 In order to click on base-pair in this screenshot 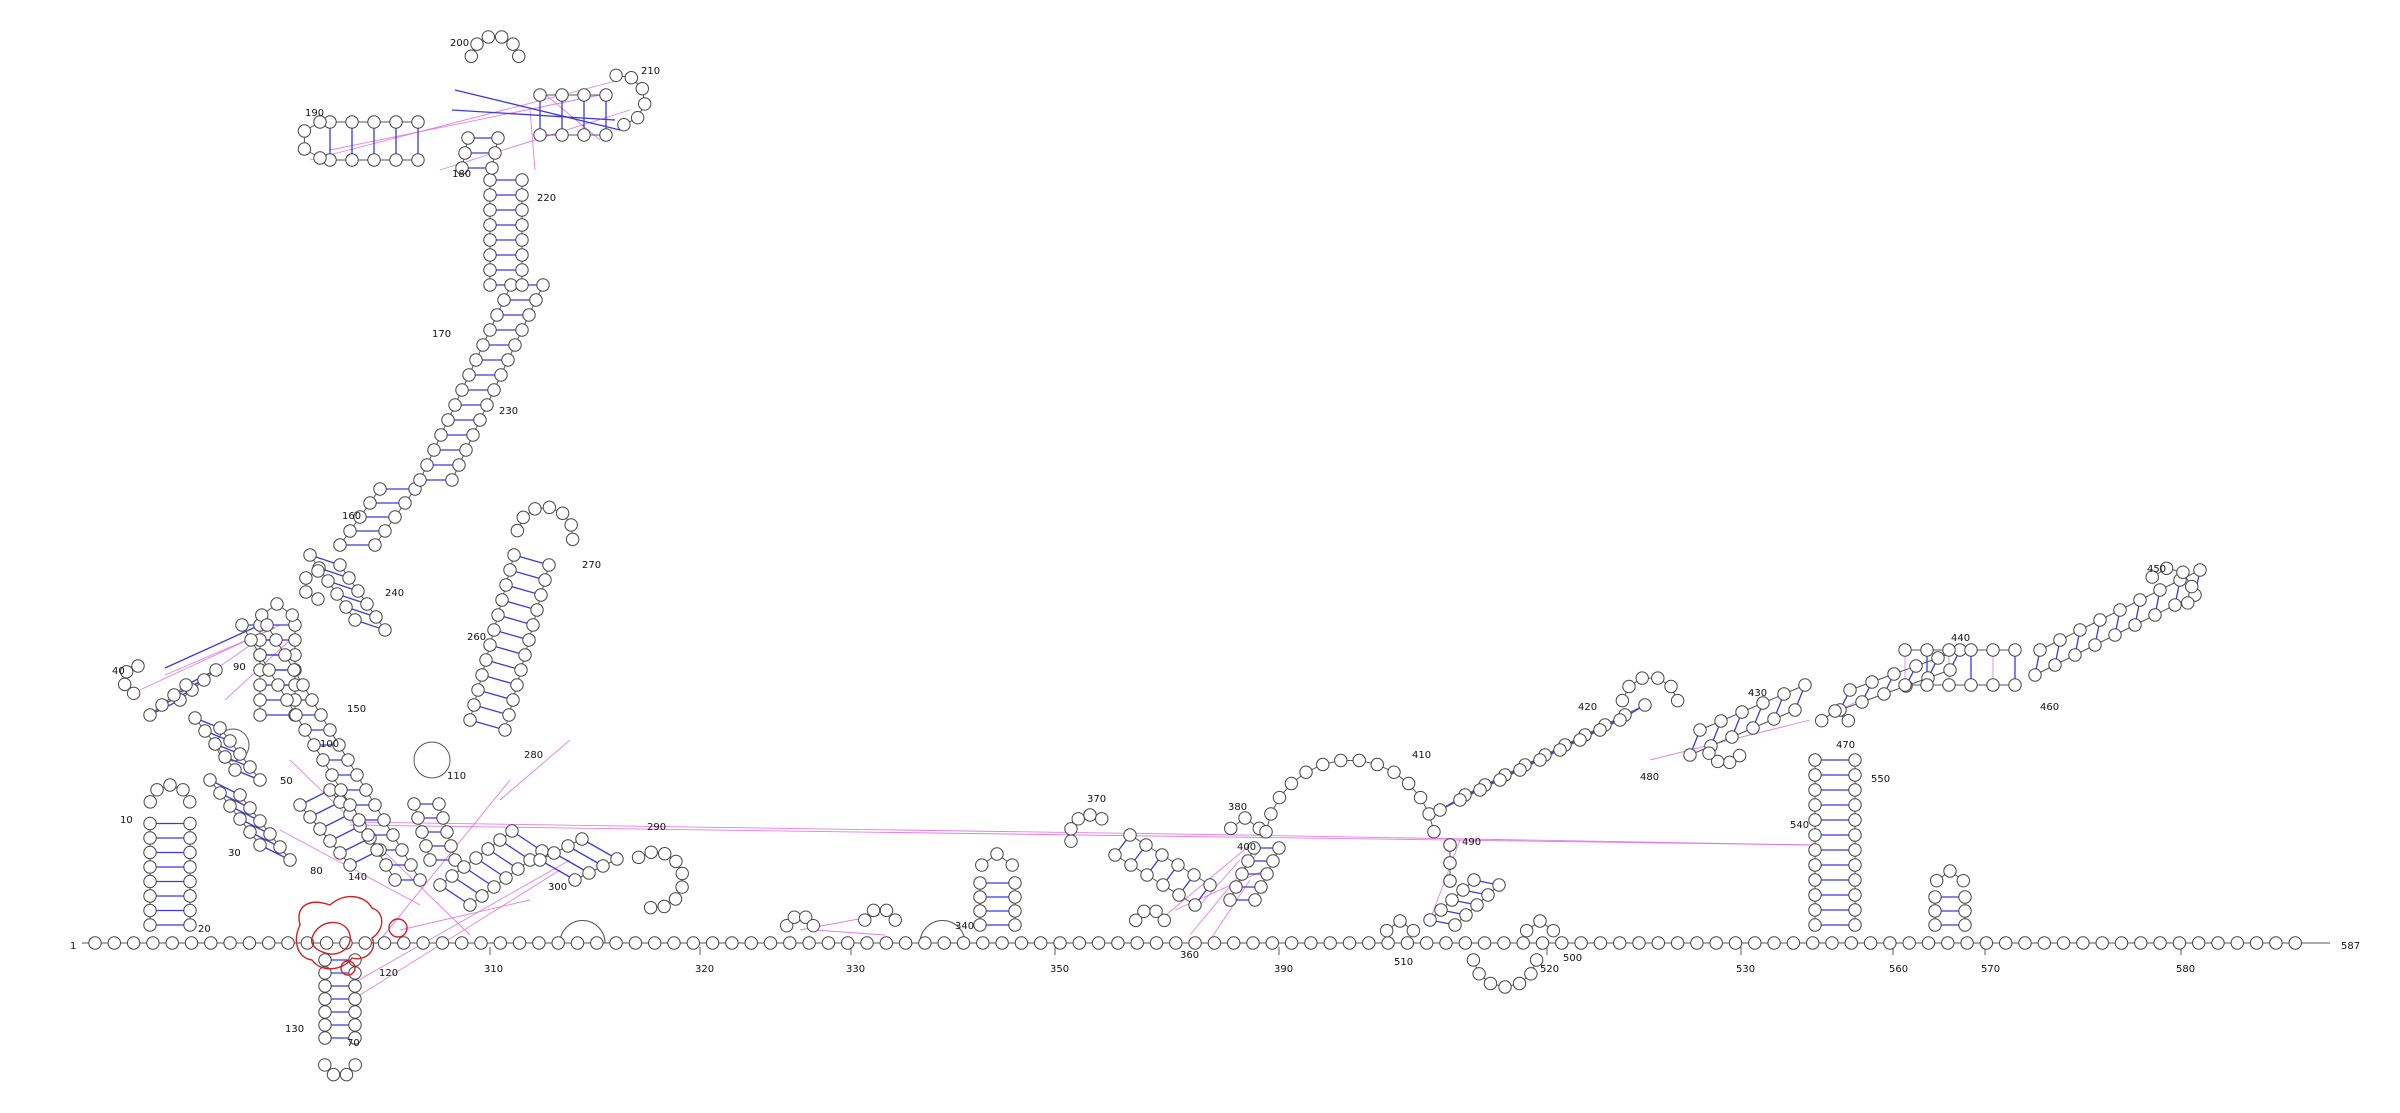, I will do `click(571, 863)`.